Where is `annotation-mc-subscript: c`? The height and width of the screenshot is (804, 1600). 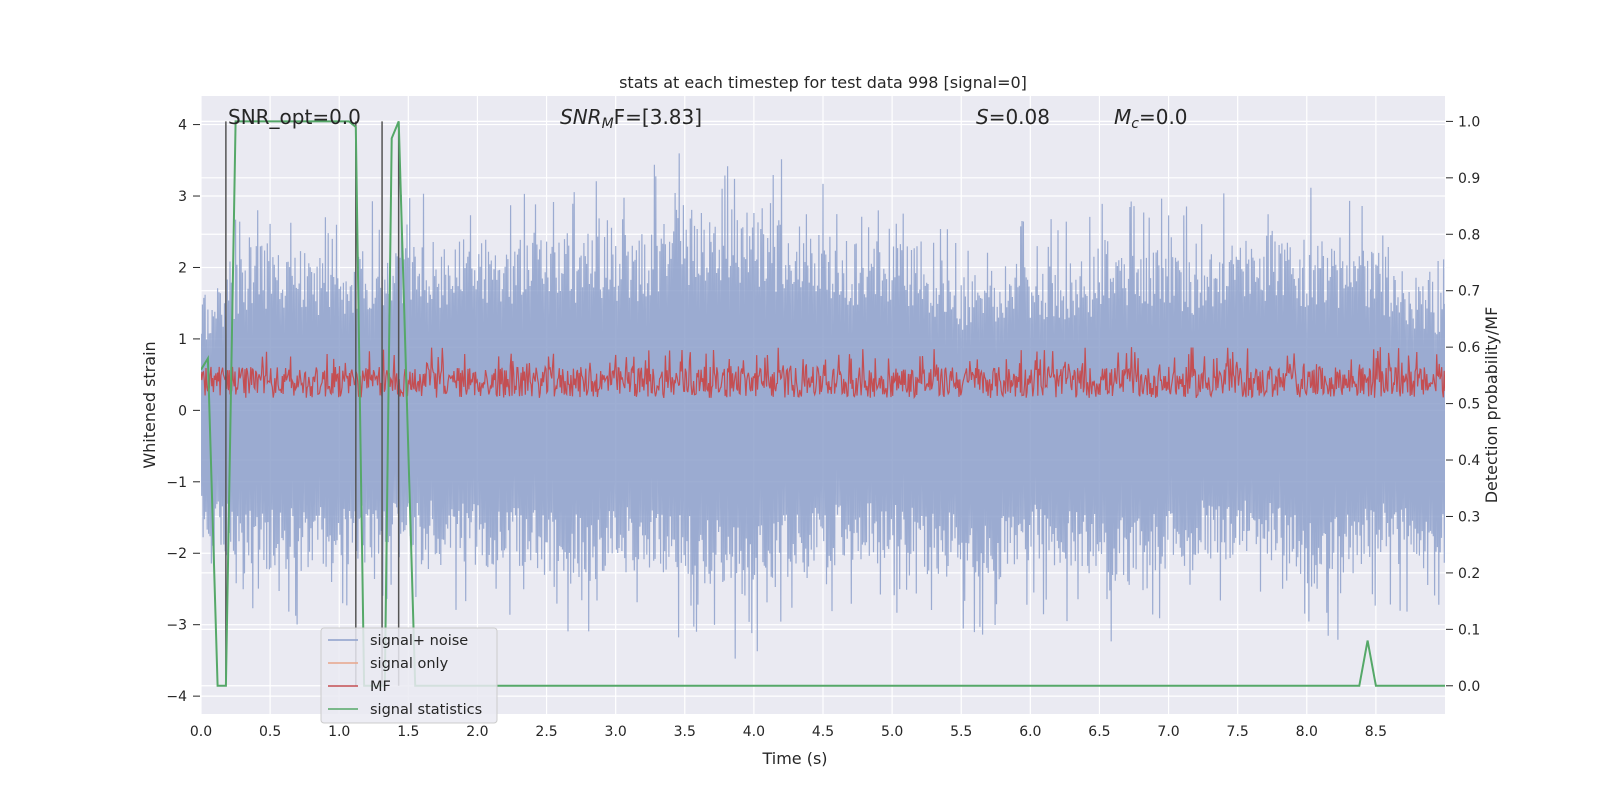 annotation-mc-subscript: c is located at coordinates (1135, 124).